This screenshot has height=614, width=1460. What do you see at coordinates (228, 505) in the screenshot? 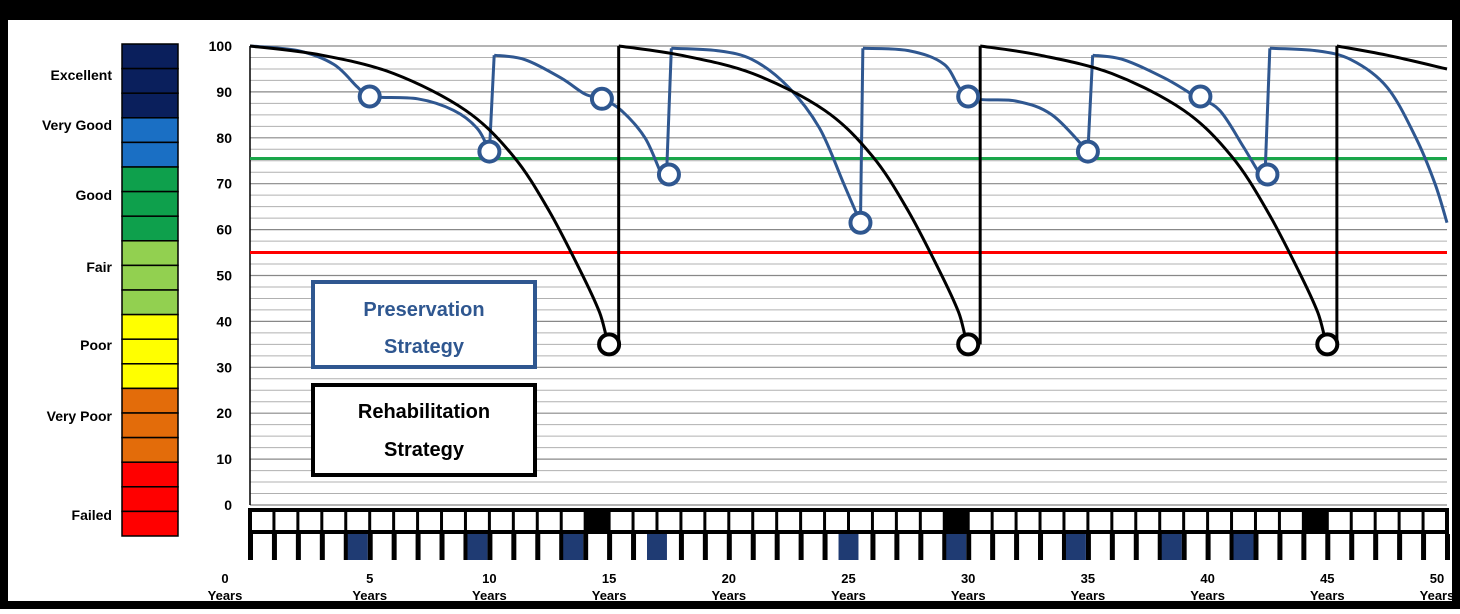
I see `y-tick-label: 0` at bounding box center [228, 505].